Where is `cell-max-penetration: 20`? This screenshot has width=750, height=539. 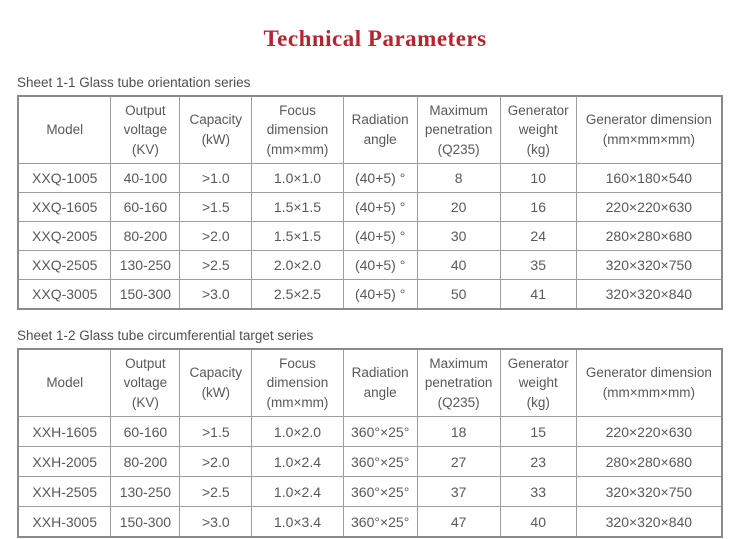 cell-max-penetration: 20 is located at coordinates (458, 207).